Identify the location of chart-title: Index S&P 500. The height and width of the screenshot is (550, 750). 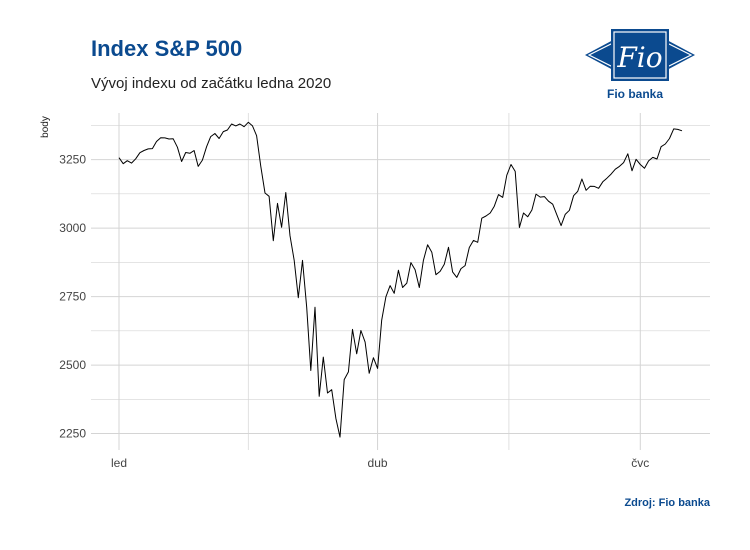
(167, 48).